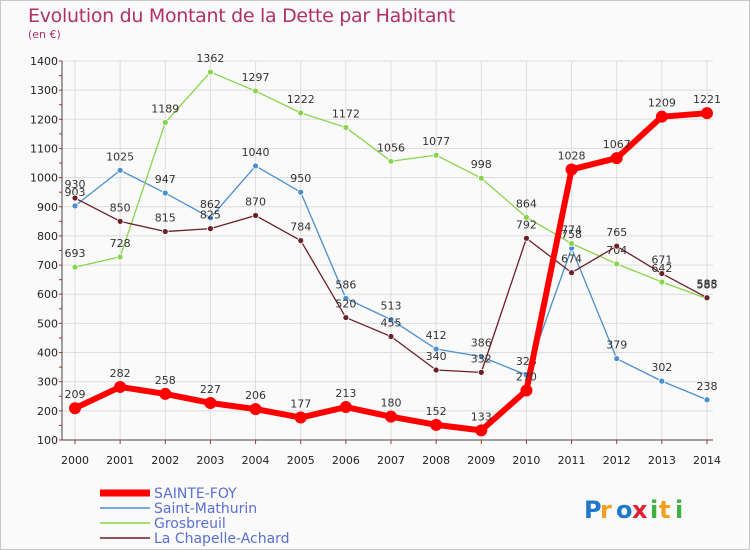  Describe the element at coordinates (256, 460) in the screenshot. I see `x-tick-label: 2004` at that location.